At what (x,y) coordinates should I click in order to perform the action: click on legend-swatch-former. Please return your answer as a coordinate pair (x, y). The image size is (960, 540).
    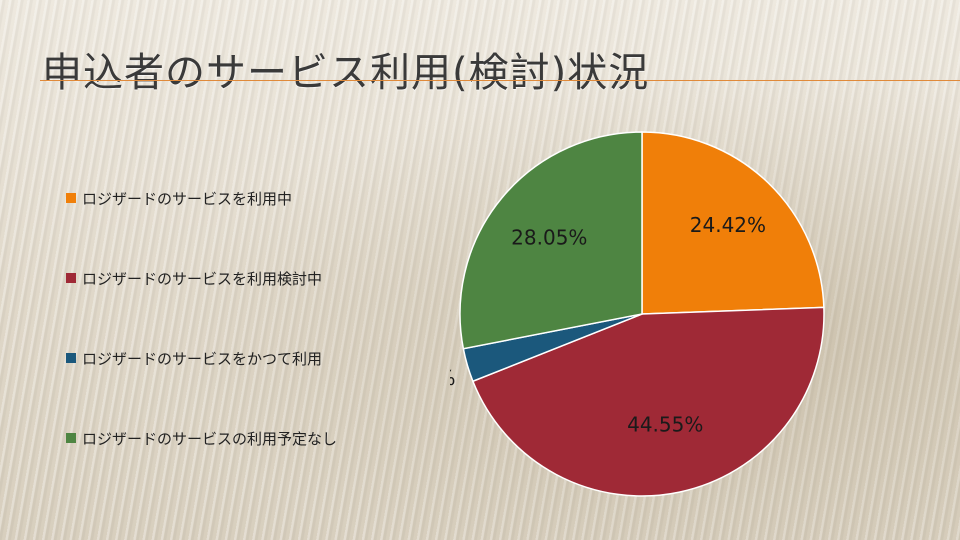
    Looking at the image, I should click on (71, 358).